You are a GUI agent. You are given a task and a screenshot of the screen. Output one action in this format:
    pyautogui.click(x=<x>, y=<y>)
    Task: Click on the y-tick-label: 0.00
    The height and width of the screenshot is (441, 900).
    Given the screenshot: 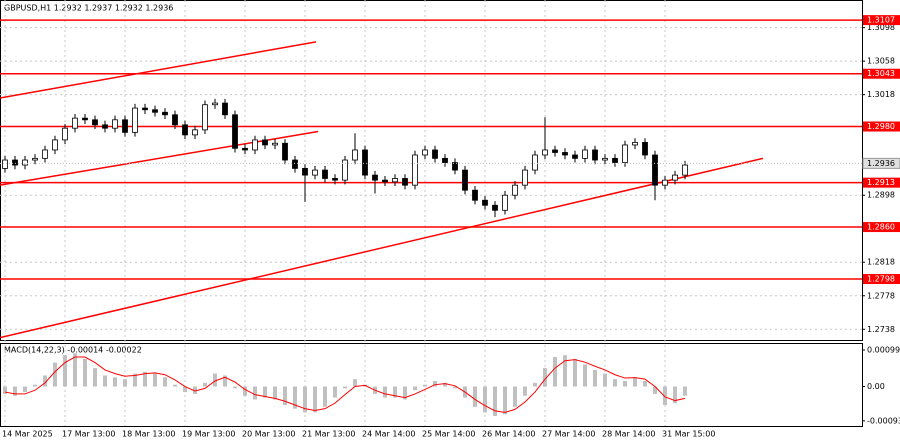 What is the action you would take?
    pyautogui.click(x=876, y=386)
    